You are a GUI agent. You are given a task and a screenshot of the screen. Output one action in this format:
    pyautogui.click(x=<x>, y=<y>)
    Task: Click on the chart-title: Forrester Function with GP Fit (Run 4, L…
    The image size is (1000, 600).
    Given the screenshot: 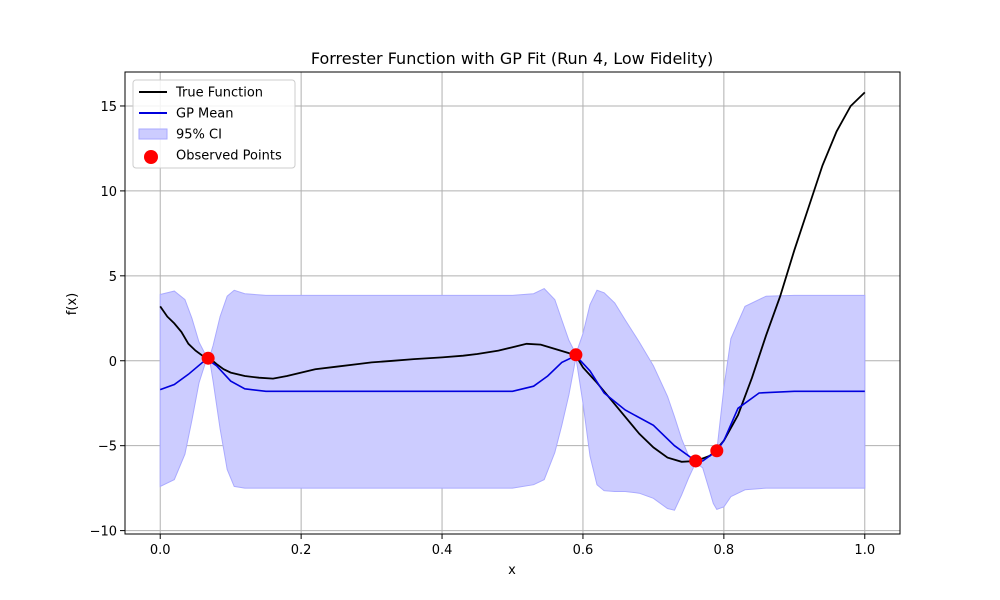 What is the action you would take?
    pyautogui.click(x=512, y=58)
    